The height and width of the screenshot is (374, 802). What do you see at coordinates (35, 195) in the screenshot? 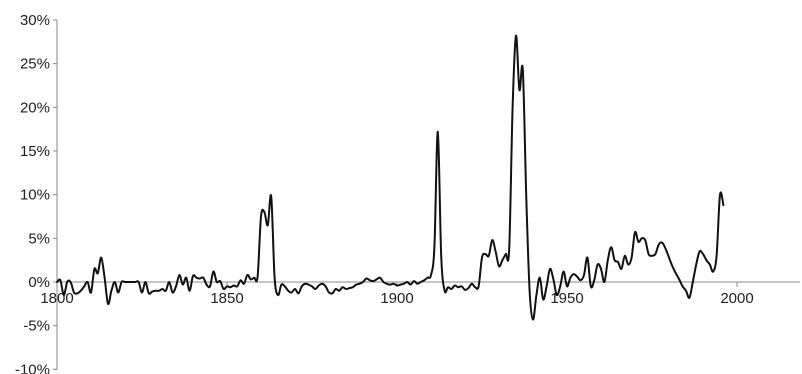
I see `y-tick-label: 10%` at bounding box center [35, 195].